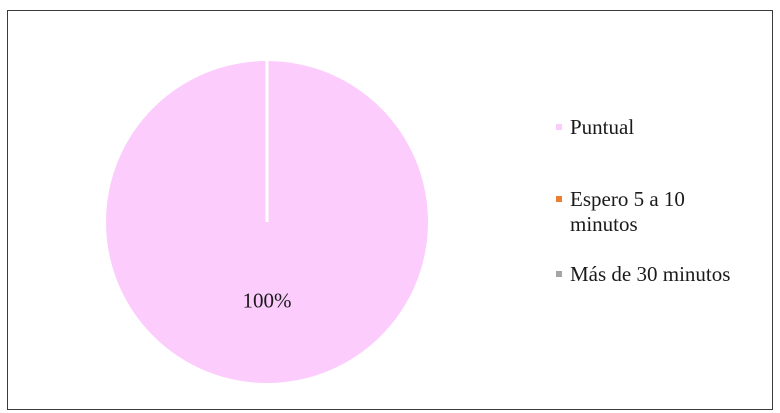  I want to click on legend-swatch-espero, so click(559, 199).